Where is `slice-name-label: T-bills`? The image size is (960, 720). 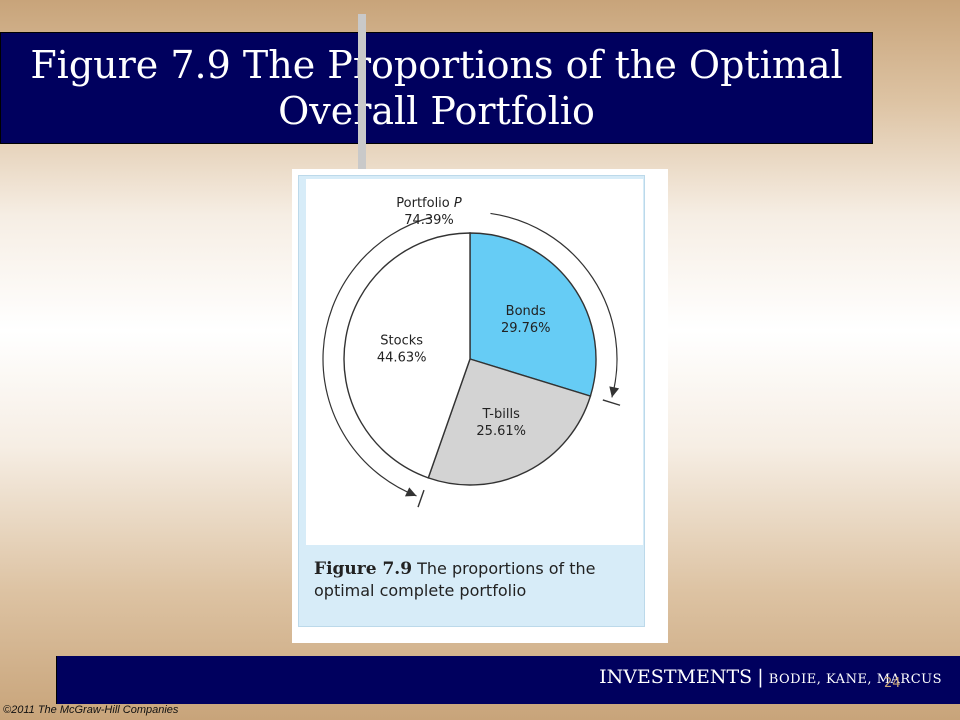
slice-name-label: T-bills is located at coordinates (501, 414).